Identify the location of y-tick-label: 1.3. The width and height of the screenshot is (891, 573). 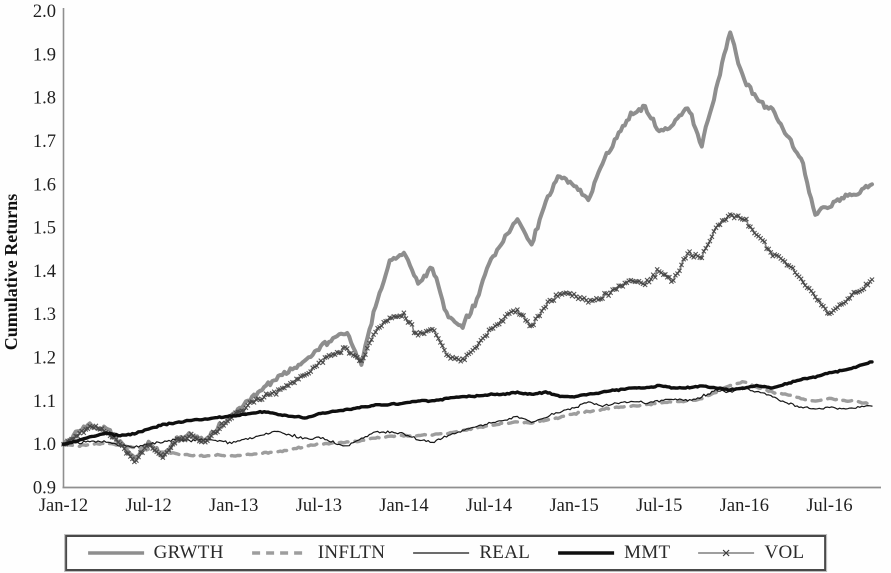
(44, 315).